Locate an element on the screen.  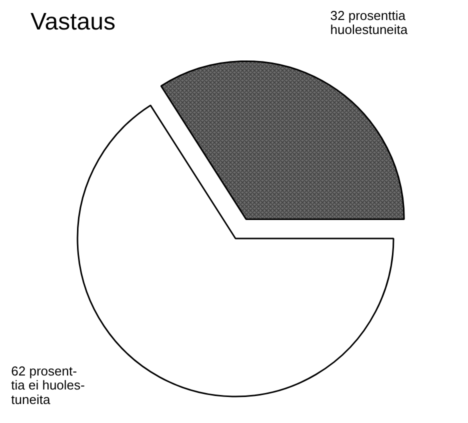
chart-title: Vastaus is located at coordinates (73, 22).